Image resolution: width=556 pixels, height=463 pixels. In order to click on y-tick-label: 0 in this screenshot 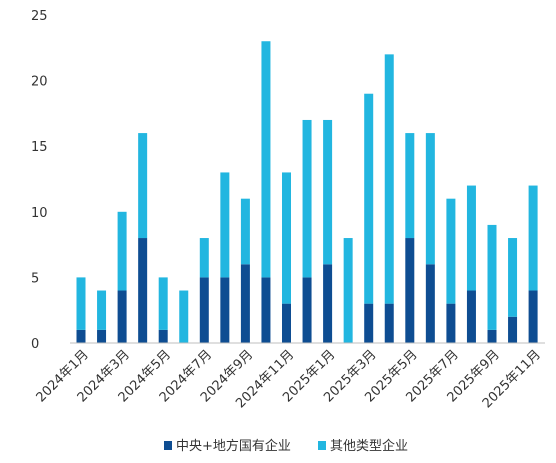, I will do `click(35, 344)`.